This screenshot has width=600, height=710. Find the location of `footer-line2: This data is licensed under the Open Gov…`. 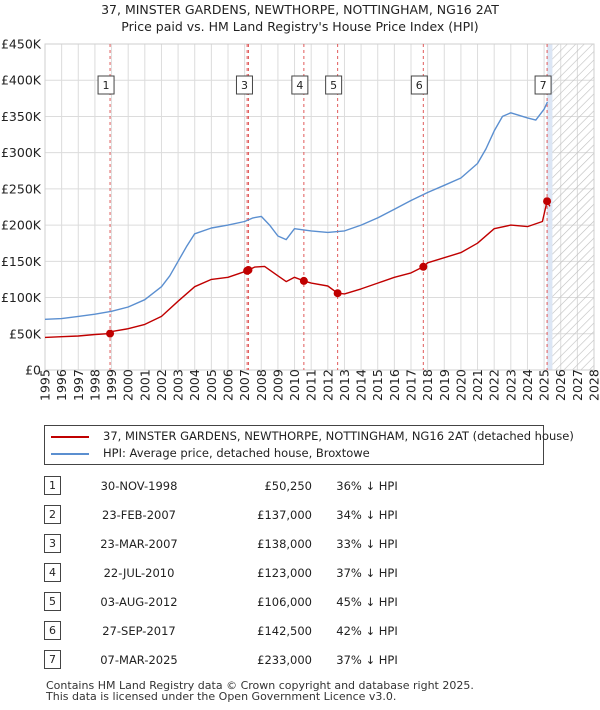

footer-line2: This data is licensed under the Open Gov… is located at coordinates (221, 696).